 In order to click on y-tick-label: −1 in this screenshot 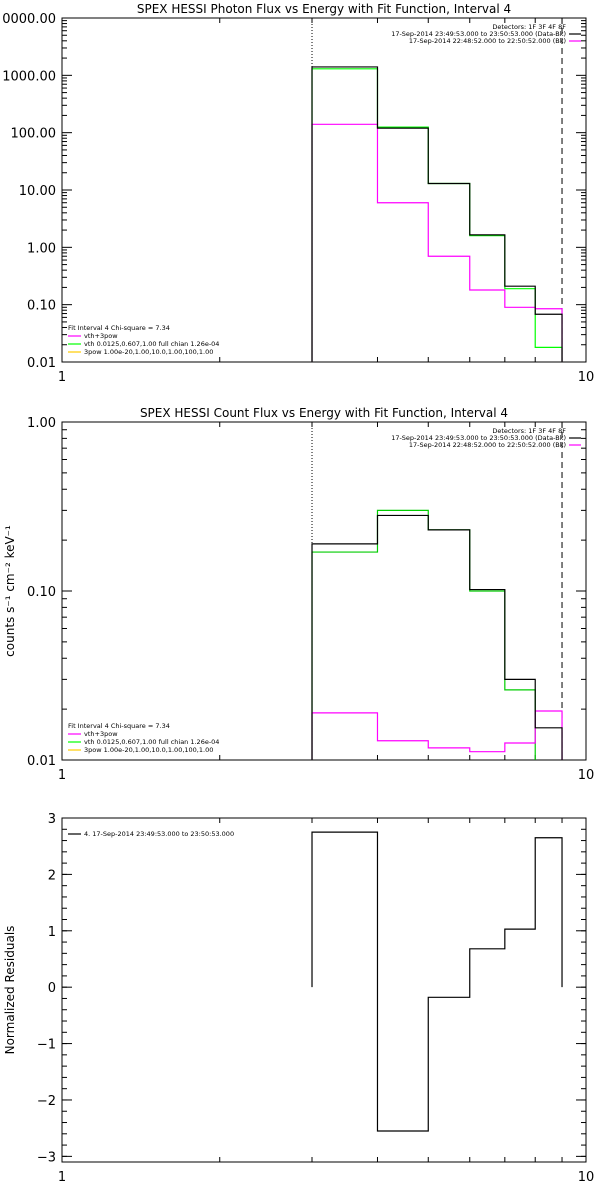, I will do `click(46, 1045)`.